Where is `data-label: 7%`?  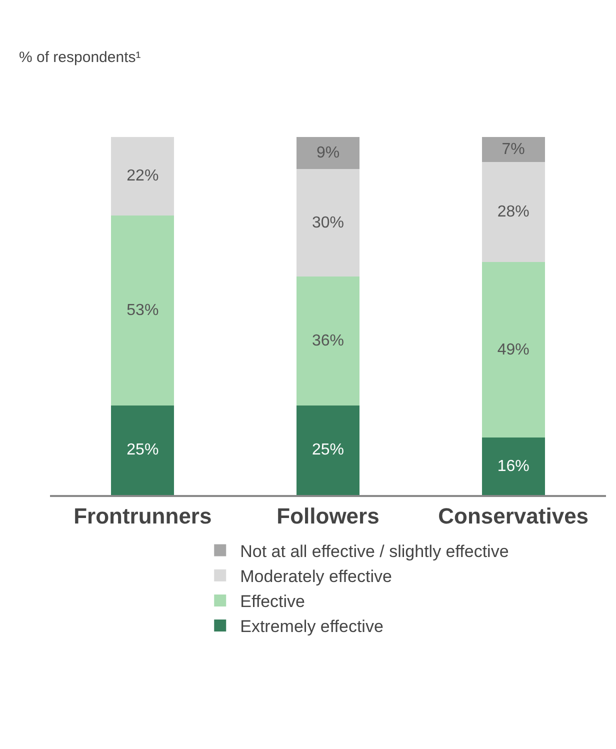
data-label: 7% is located at coordinates (513, 149).